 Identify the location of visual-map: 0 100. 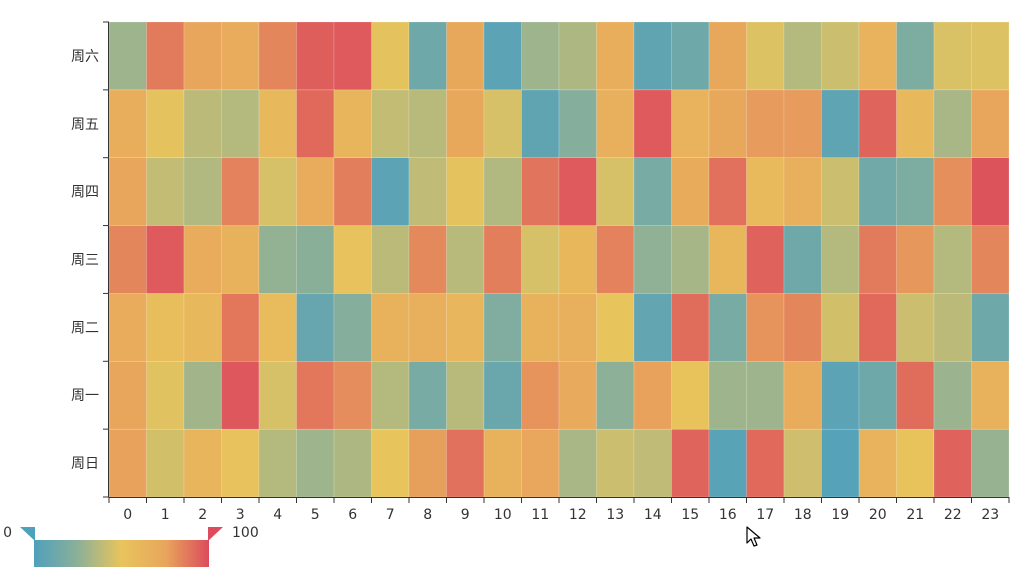
(131, 546).